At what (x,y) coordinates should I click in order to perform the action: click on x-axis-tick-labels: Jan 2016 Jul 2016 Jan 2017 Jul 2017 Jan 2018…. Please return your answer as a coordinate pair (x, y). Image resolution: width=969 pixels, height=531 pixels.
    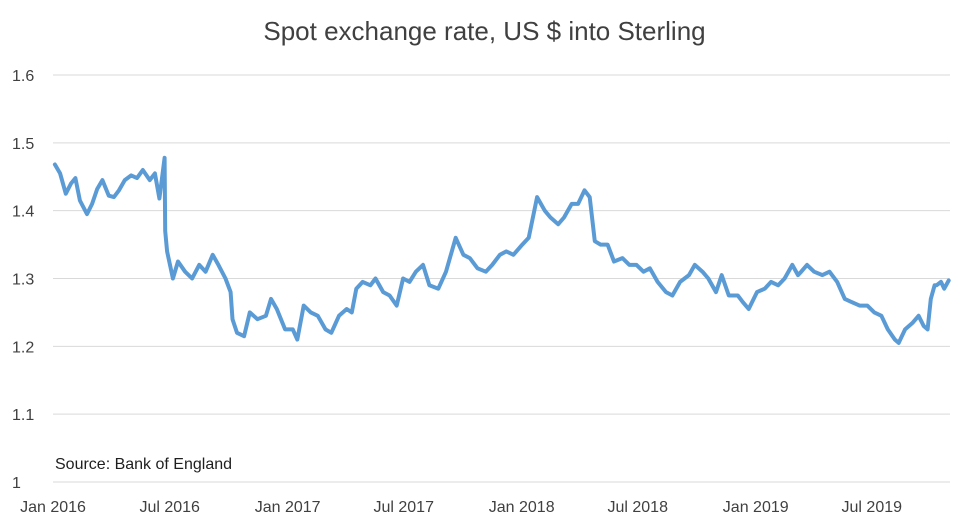
    Looking at the image, I should click on (461, 507).